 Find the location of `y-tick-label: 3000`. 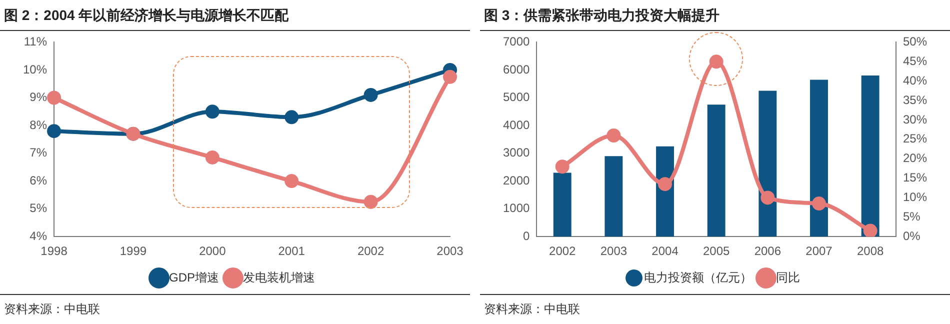

y-tick-label: 3000 is located at coordinates (516, 153).